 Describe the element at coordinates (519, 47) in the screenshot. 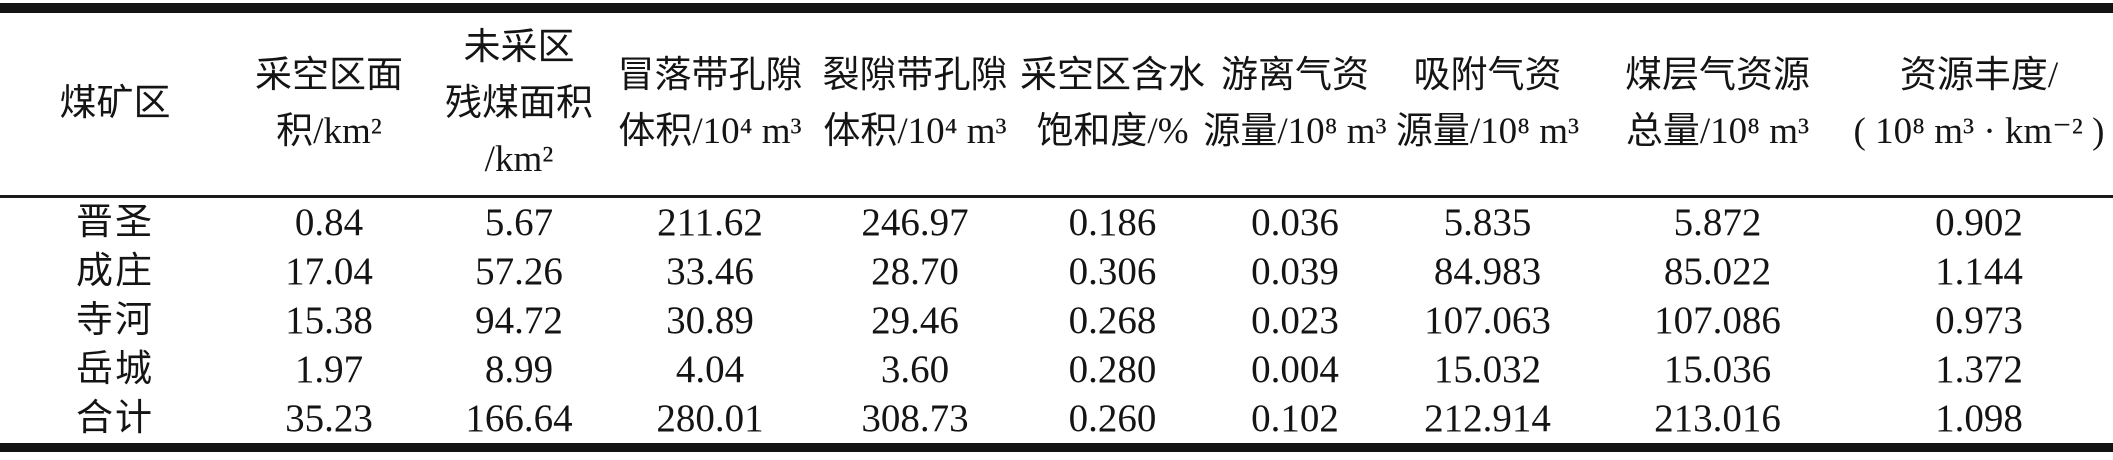

I see `header-line: 未采区` at that location.